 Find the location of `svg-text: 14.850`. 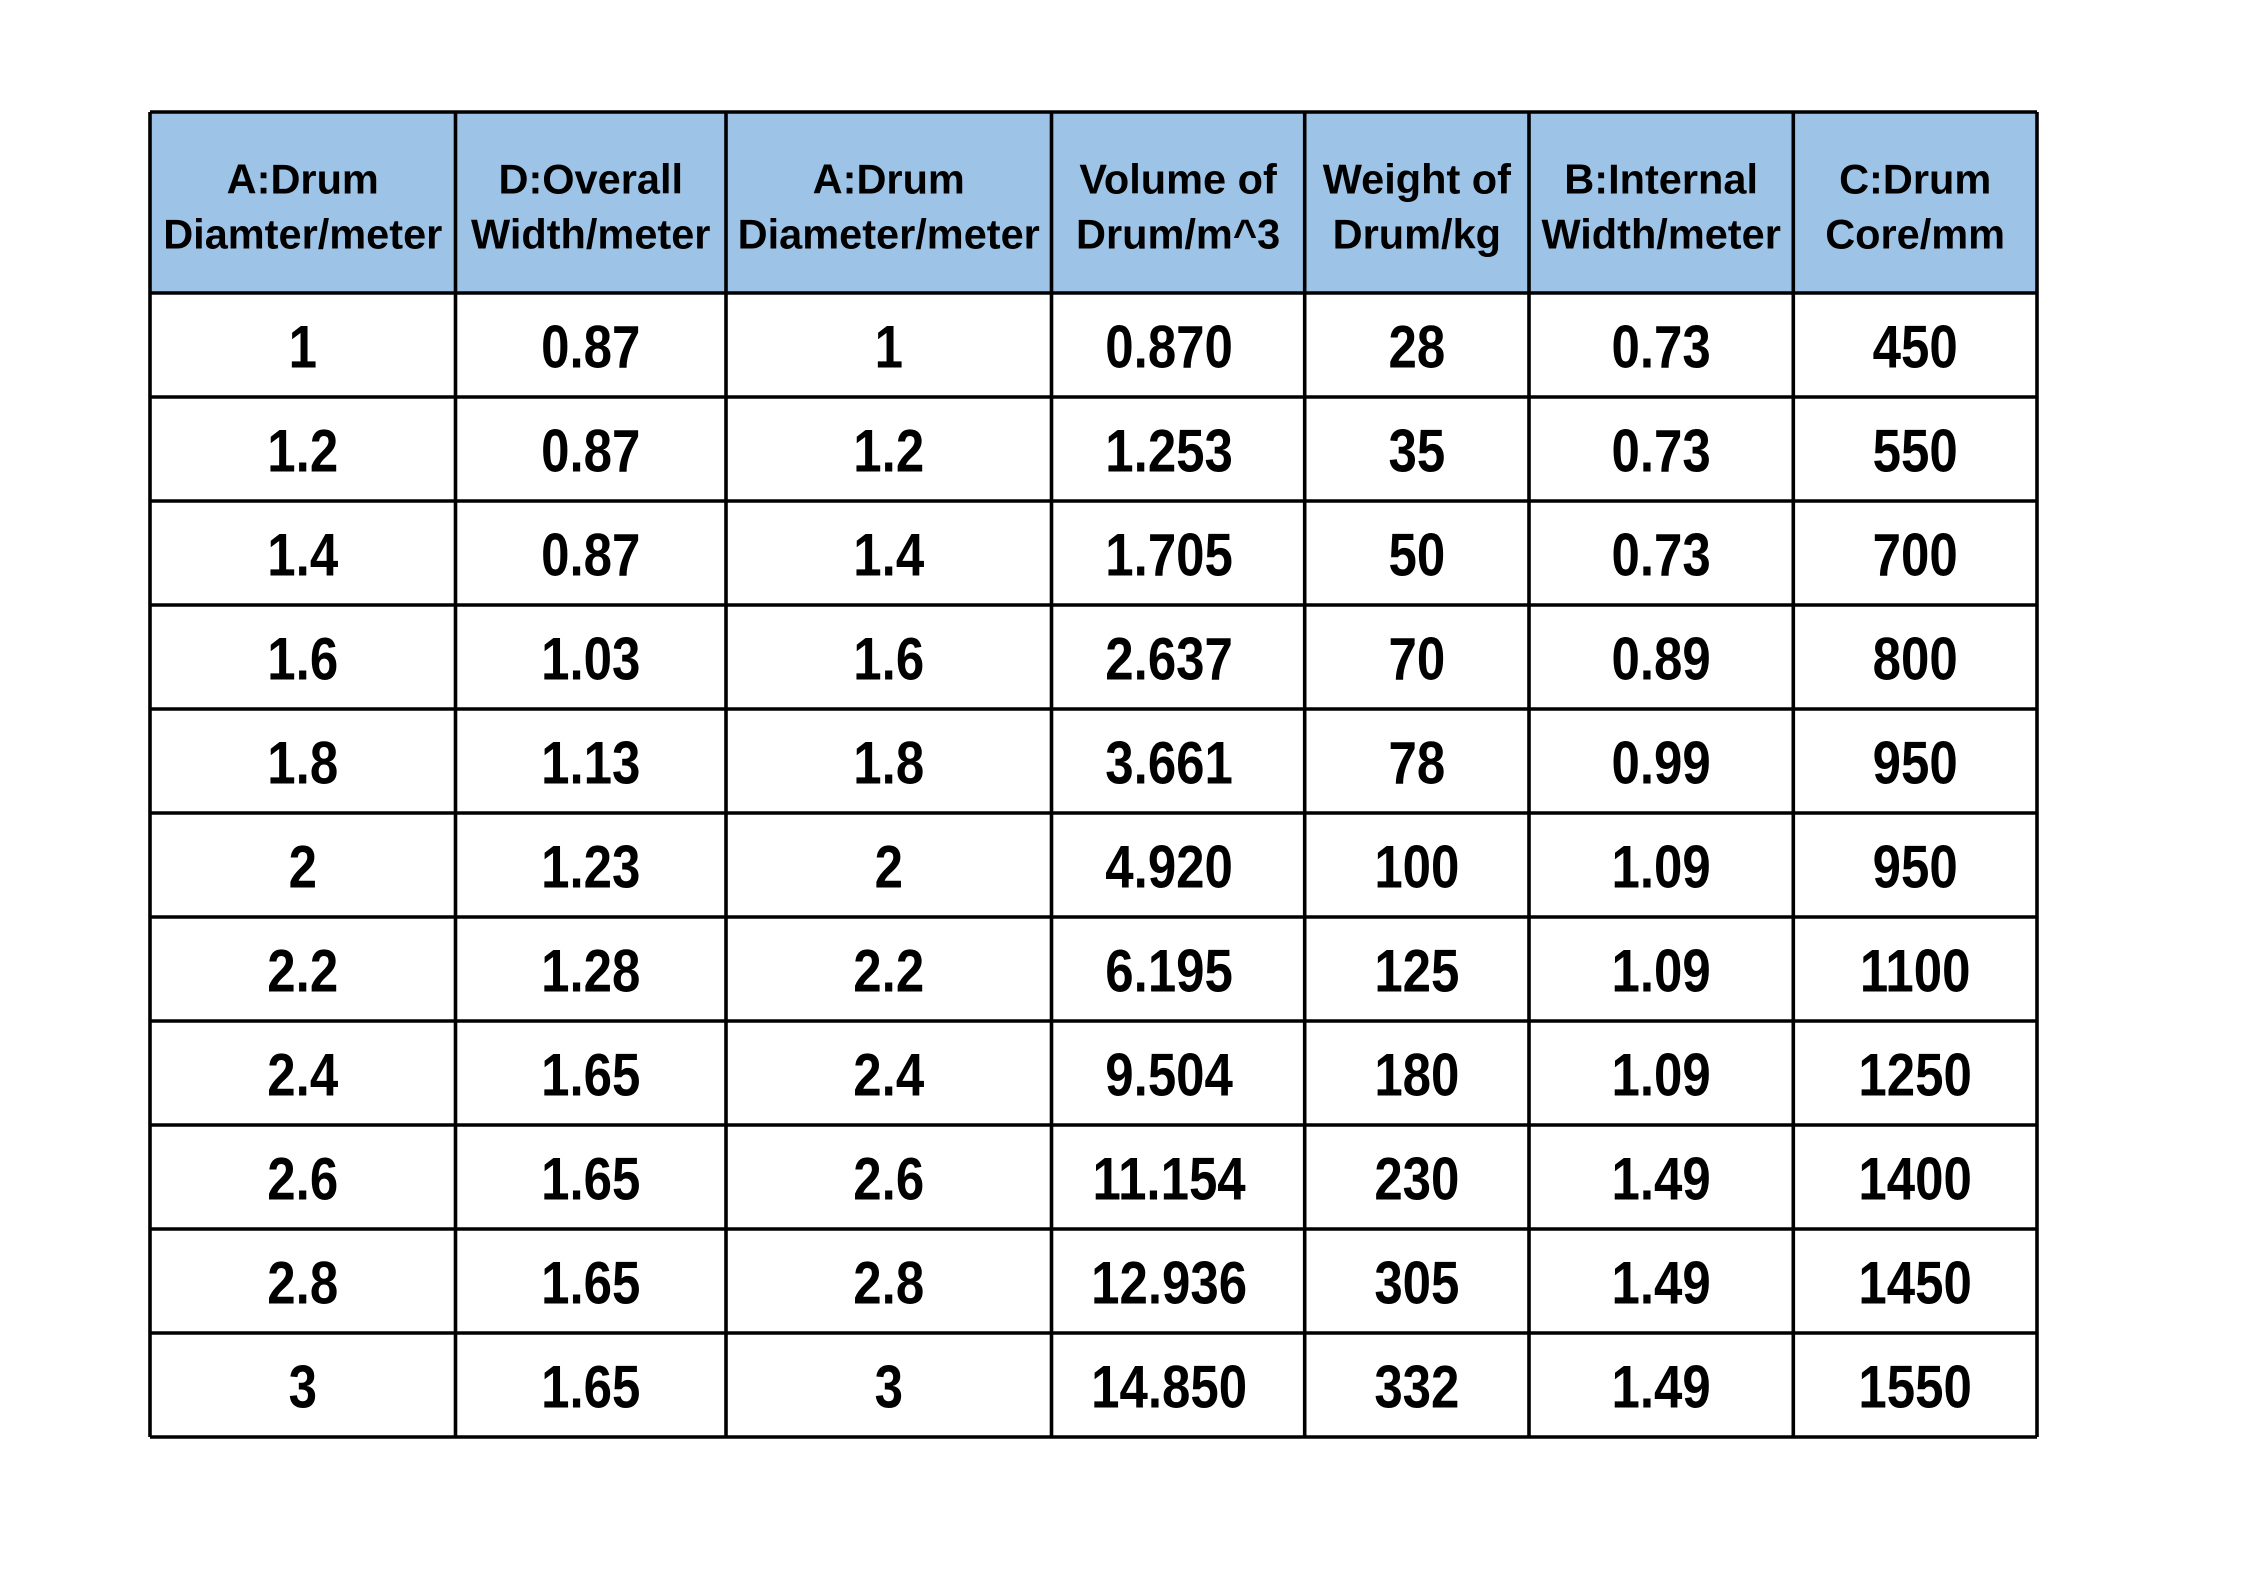

svg-text: 14.850 is located at coordinates (1169, 1387).